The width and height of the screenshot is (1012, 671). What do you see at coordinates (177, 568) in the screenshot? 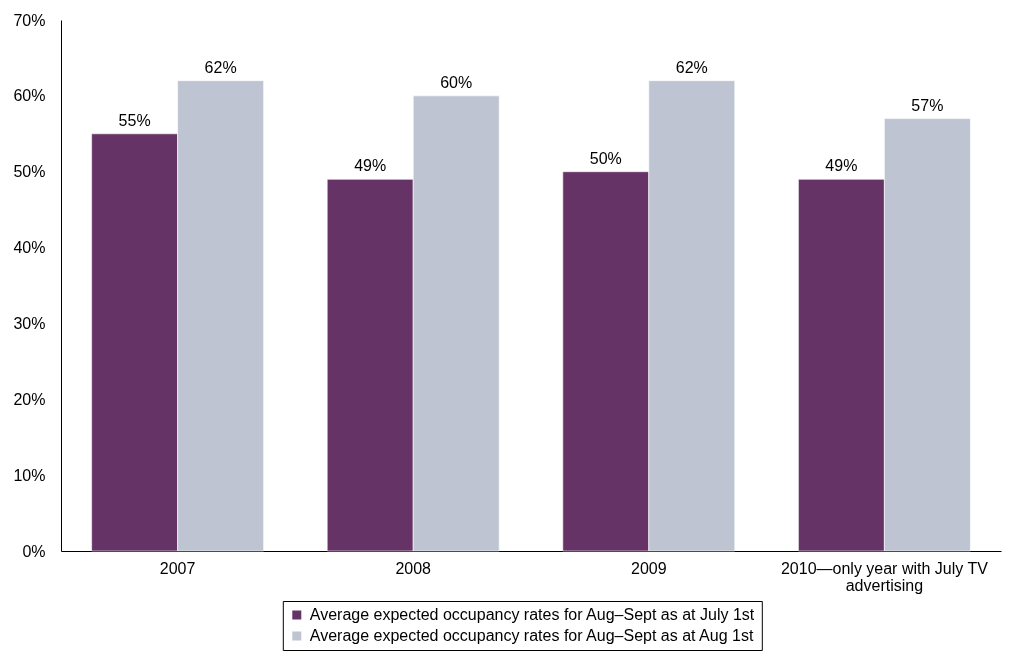
I see `x-tick-label: 2007` at bounding box center [177, 568].